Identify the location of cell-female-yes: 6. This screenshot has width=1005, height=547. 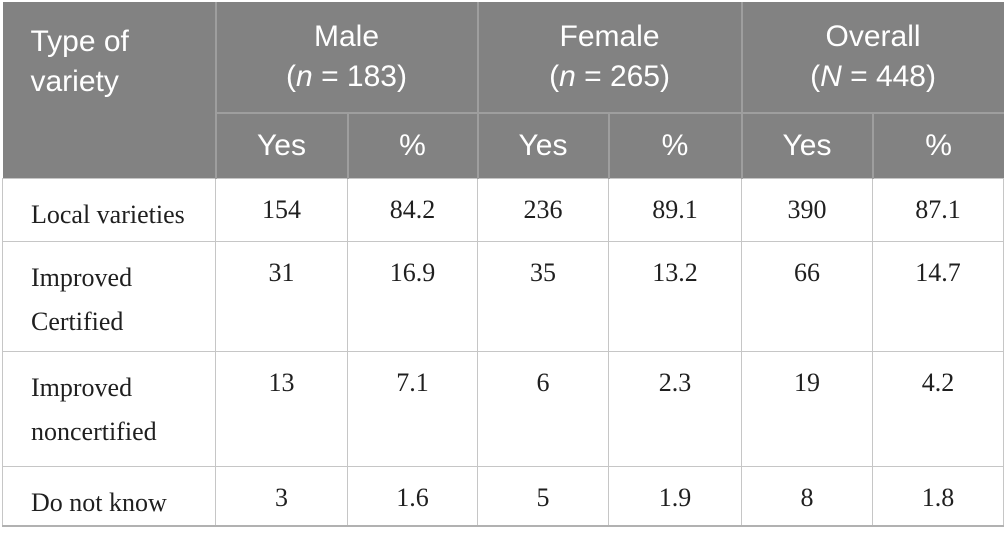
(543, 408).